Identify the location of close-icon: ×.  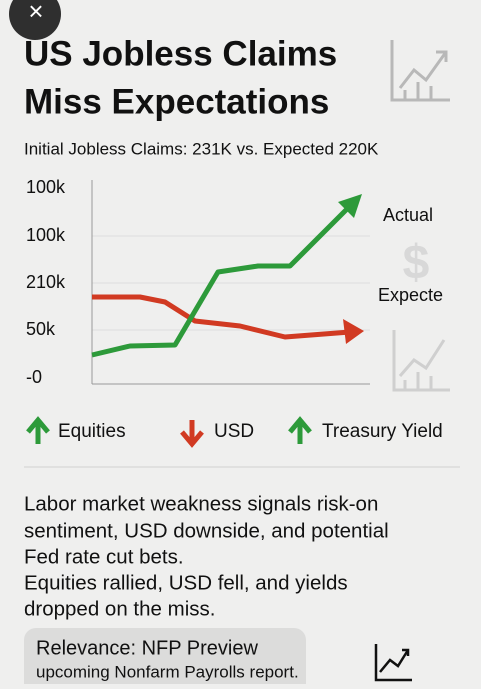
(35, 13).